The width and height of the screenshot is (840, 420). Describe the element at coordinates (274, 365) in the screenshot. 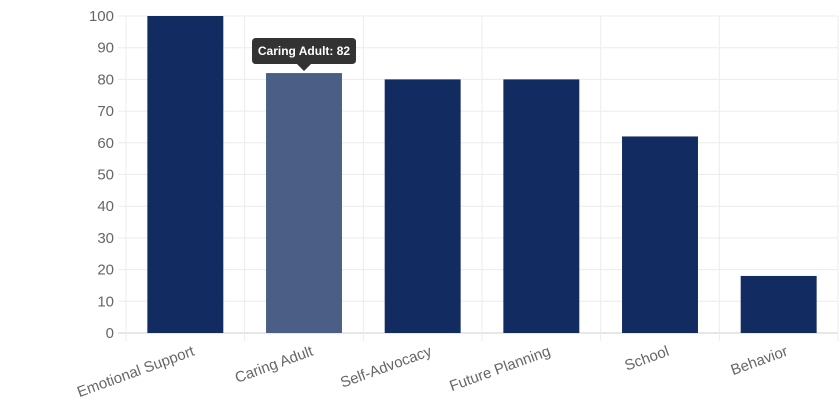

I see `x-tick-label: Caring Adult` at that location.